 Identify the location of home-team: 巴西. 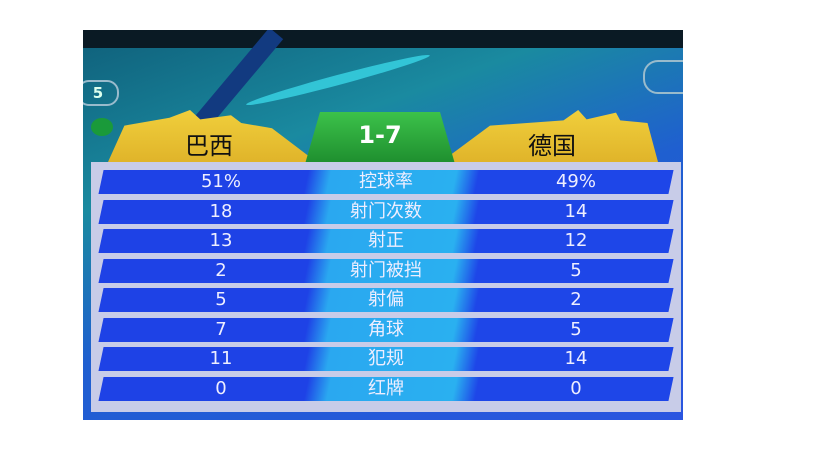
(209, 146).